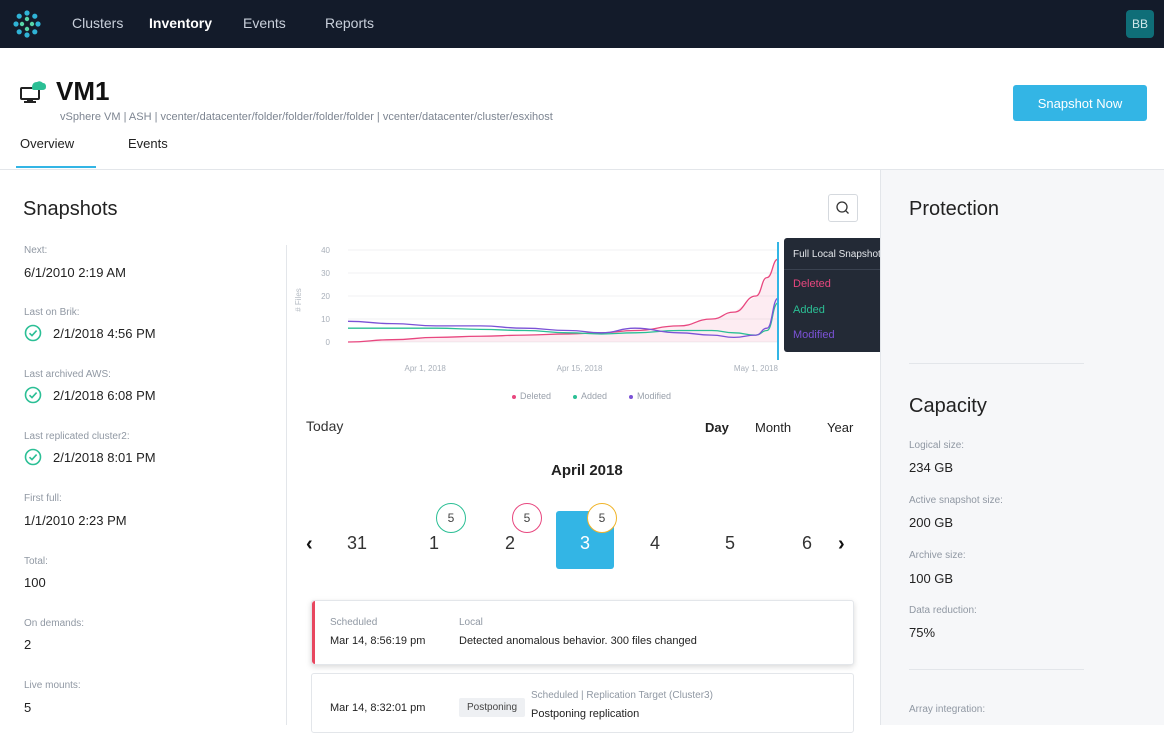  I want to click on search-icon, so click(842, 207).